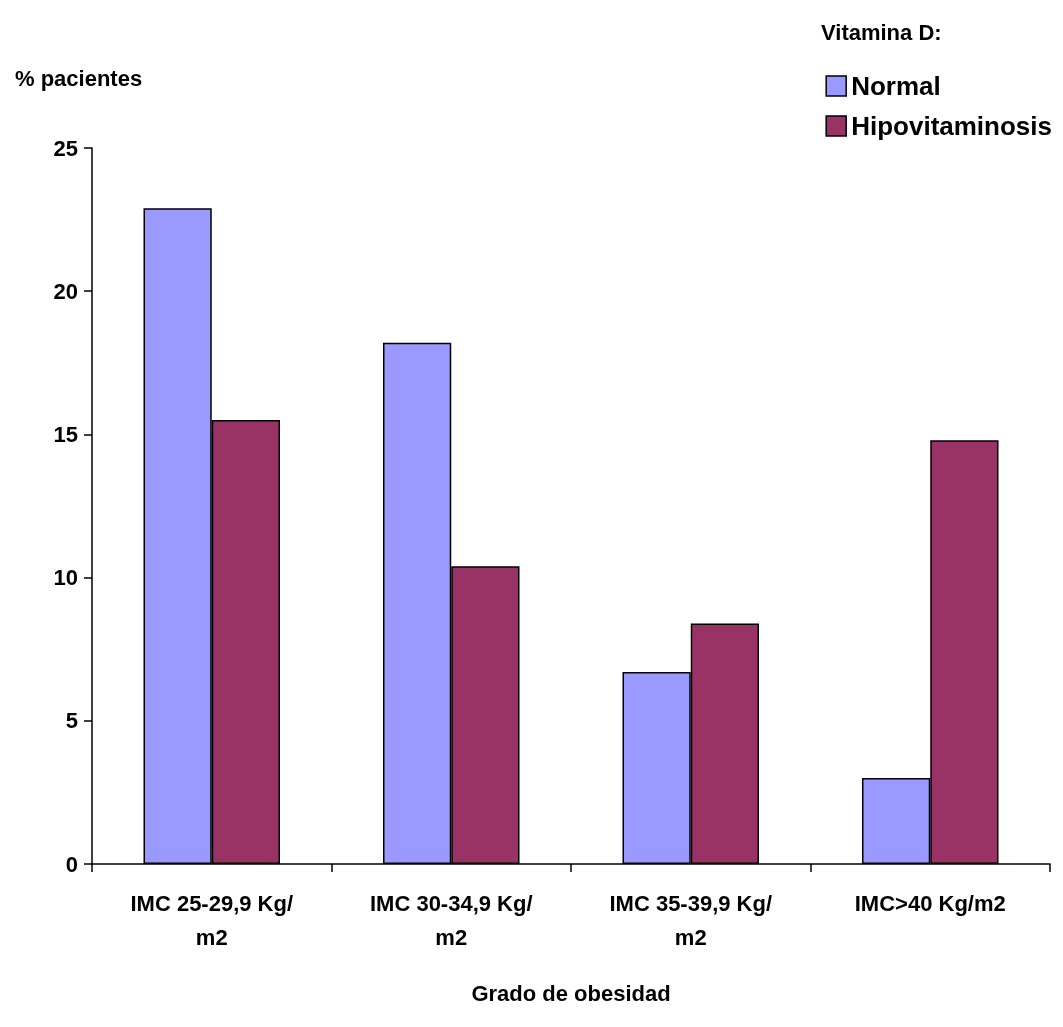  What do you see at coordinates (691, 920) in the screenshot?
I see `x-tick-label: IMC 35-39,9 Kg/m2` at bounding box center [691, 920].